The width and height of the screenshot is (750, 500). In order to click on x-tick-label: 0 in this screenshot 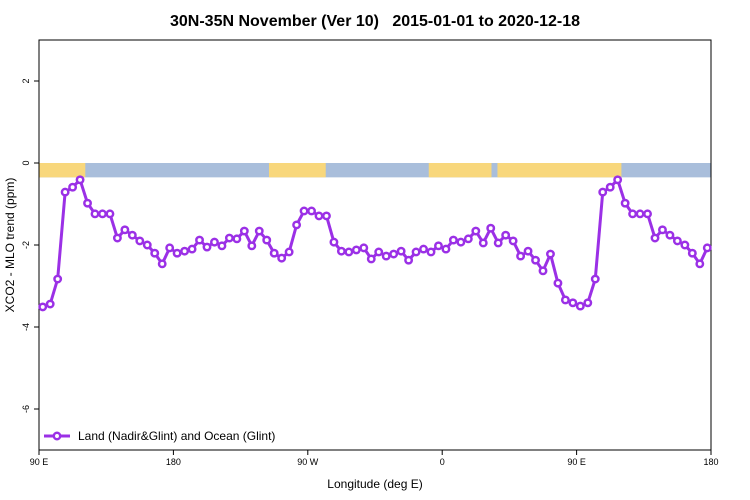, I will do `click(442, 462)`.